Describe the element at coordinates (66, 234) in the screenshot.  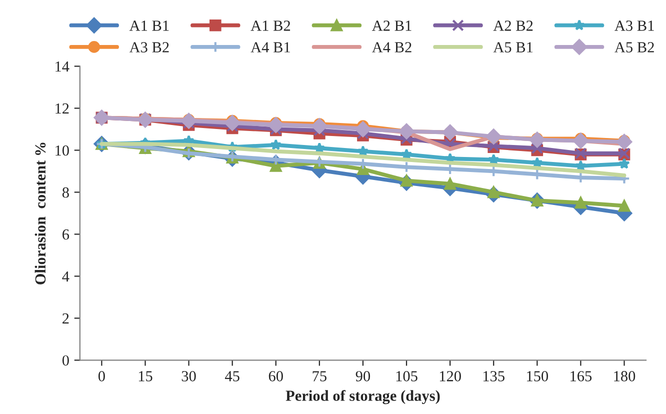
I see `y-tick-label: 6` at that location.